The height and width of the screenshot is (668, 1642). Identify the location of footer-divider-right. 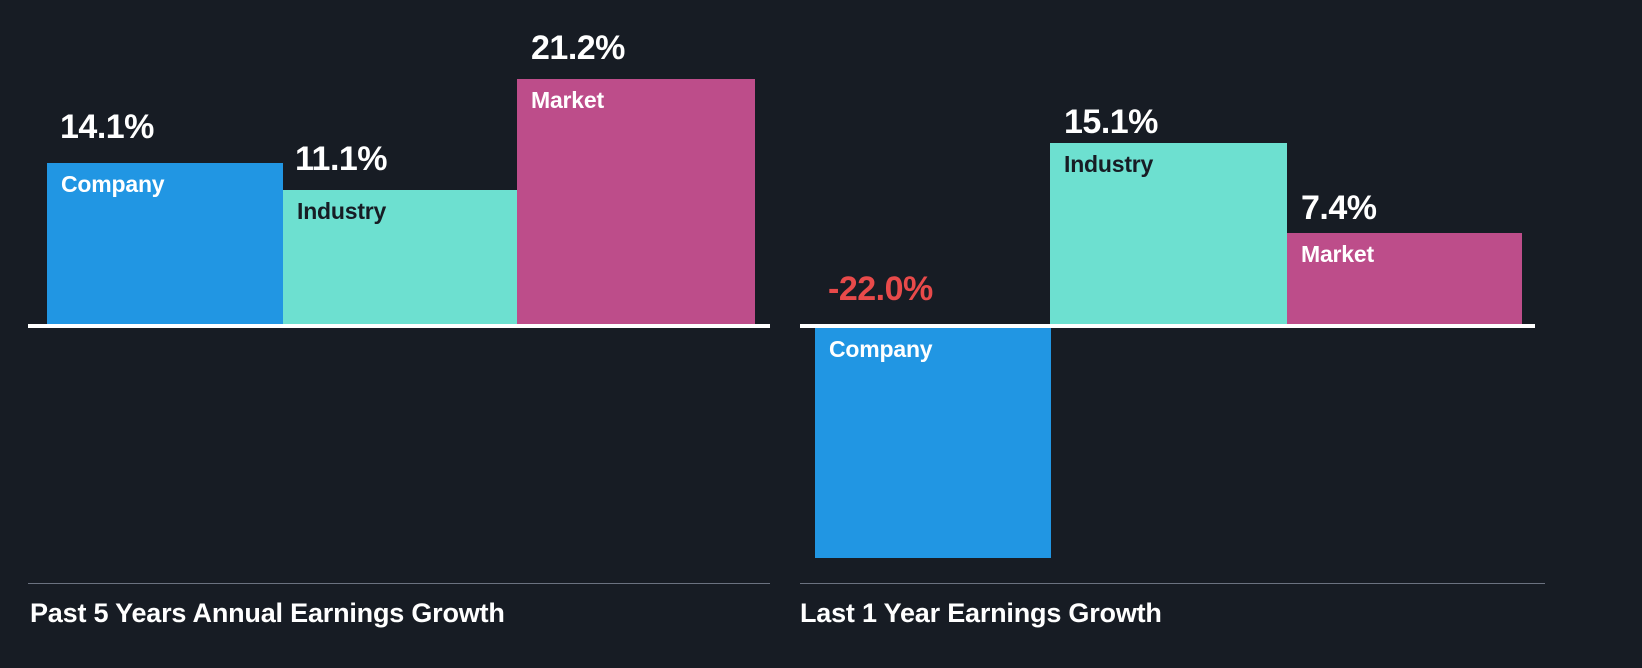
(1172, 583).